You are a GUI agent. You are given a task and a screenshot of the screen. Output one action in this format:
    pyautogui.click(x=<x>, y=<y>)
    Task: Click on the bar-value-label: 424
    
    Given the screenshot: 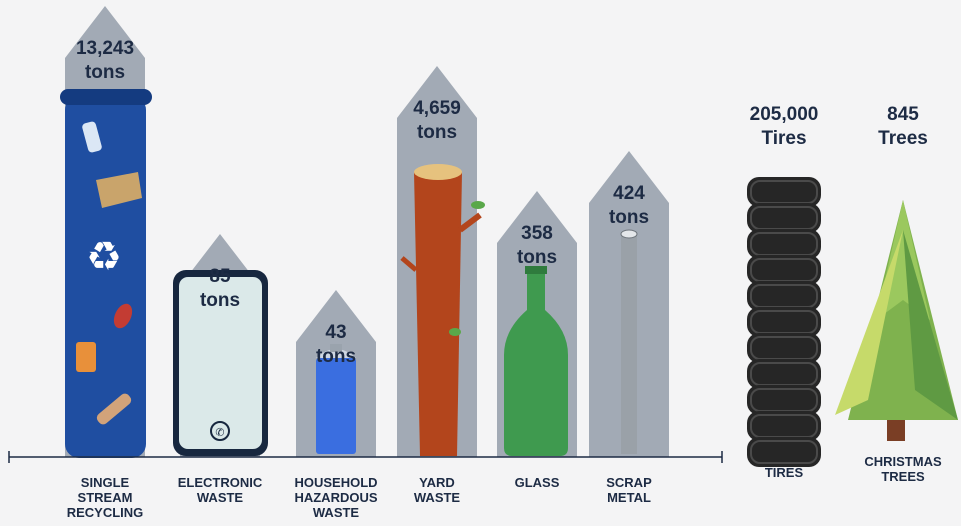 What is the action you would take?
    pyautogui.click(x=629, y=193)
    